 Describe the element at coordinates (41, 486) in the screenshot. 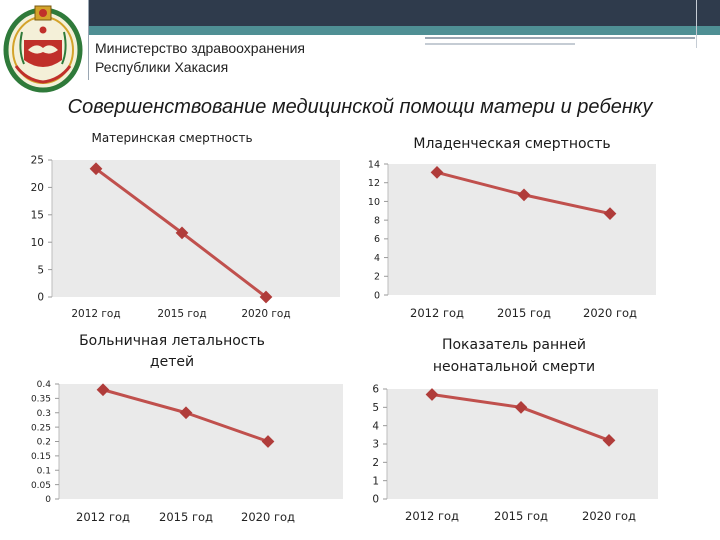

I see `y-tick-label: 0.05` at that location.